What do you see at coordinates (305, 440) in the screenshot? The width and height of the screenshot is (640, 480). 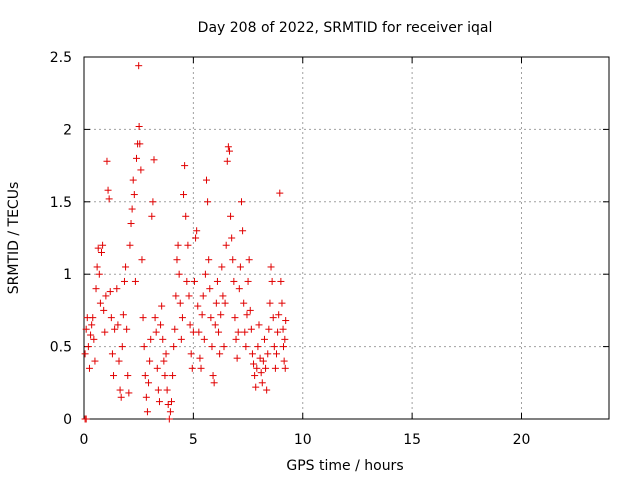 I see `x-tick-labels: 0 5 10 15 20` at bounding box center [305, 440].